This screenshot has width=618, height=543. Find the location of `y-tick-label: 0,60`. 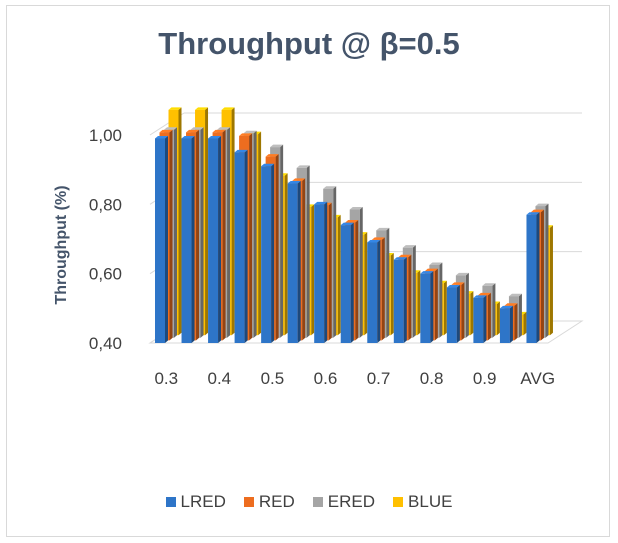

y-tick-label: 0,60 is located at coordinates (105, 274).